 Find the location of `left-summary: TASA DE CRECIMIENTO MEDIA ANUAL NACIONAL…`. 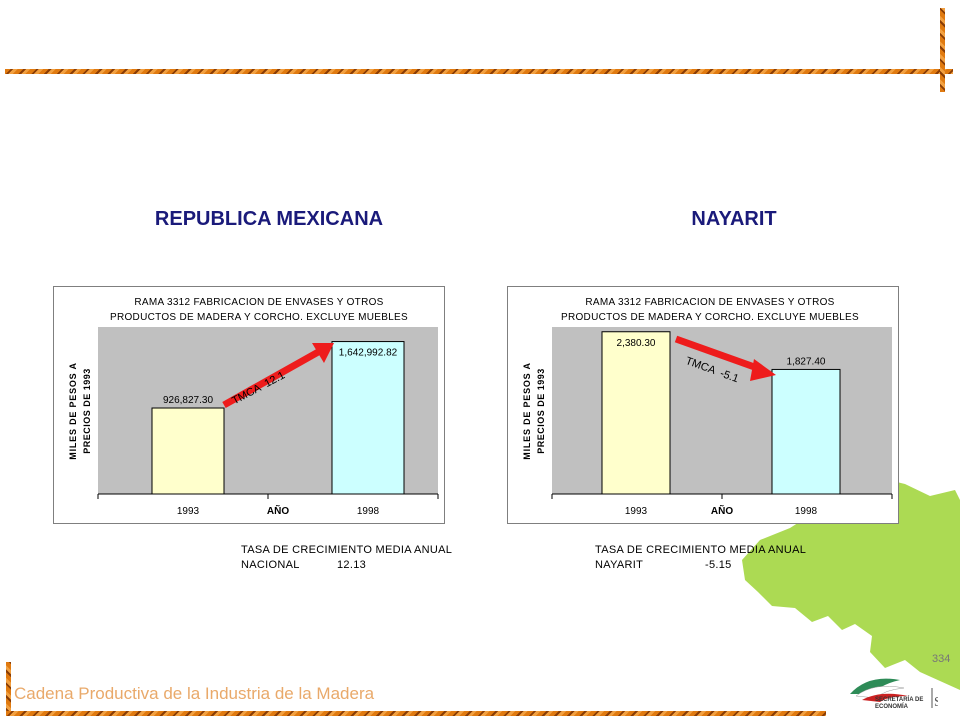

left-summary: TASA DE CRECIMIENTO MEDIA ANUAL NACIONAL… is located at coordinates (346, 558).